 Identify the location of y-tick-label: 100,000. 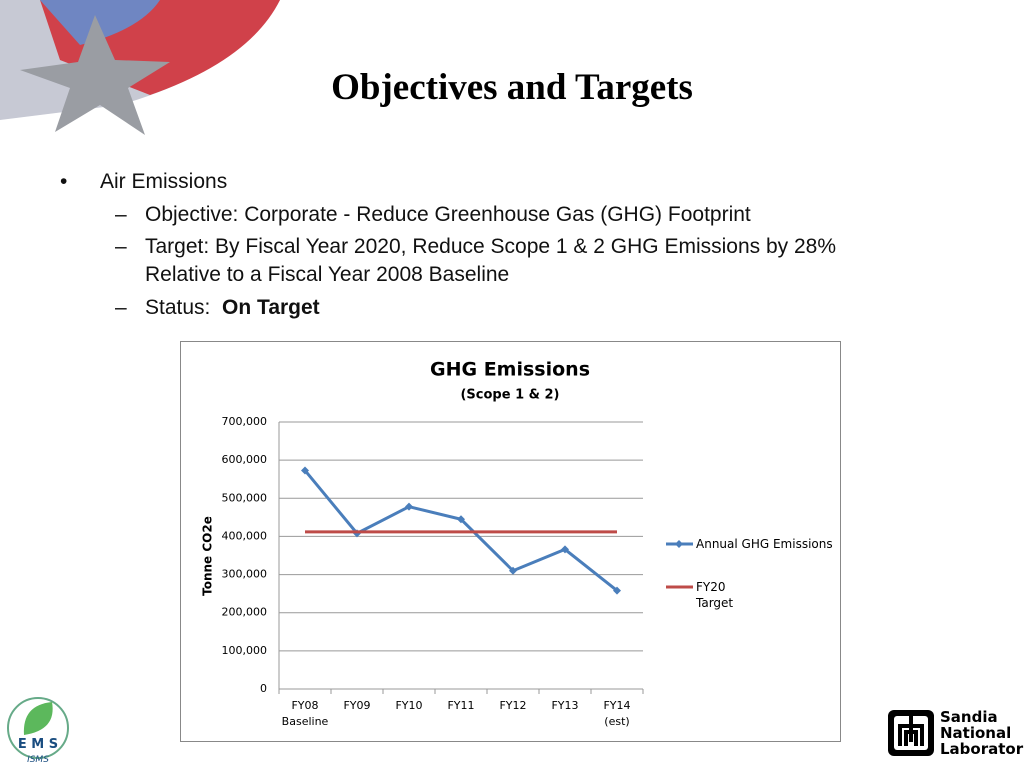
(245, 650).